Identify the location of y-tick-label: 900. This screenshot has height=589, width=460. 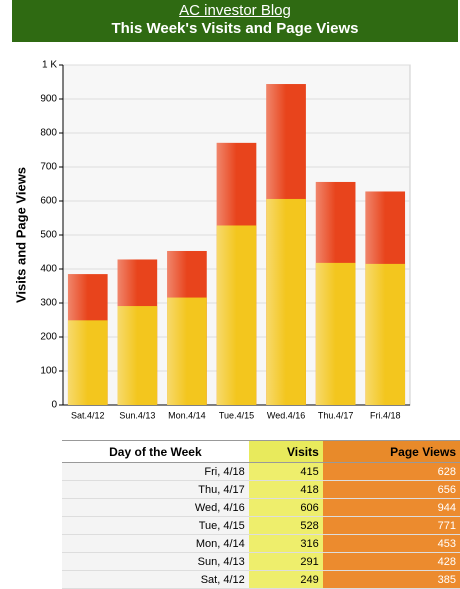
(48, 99).